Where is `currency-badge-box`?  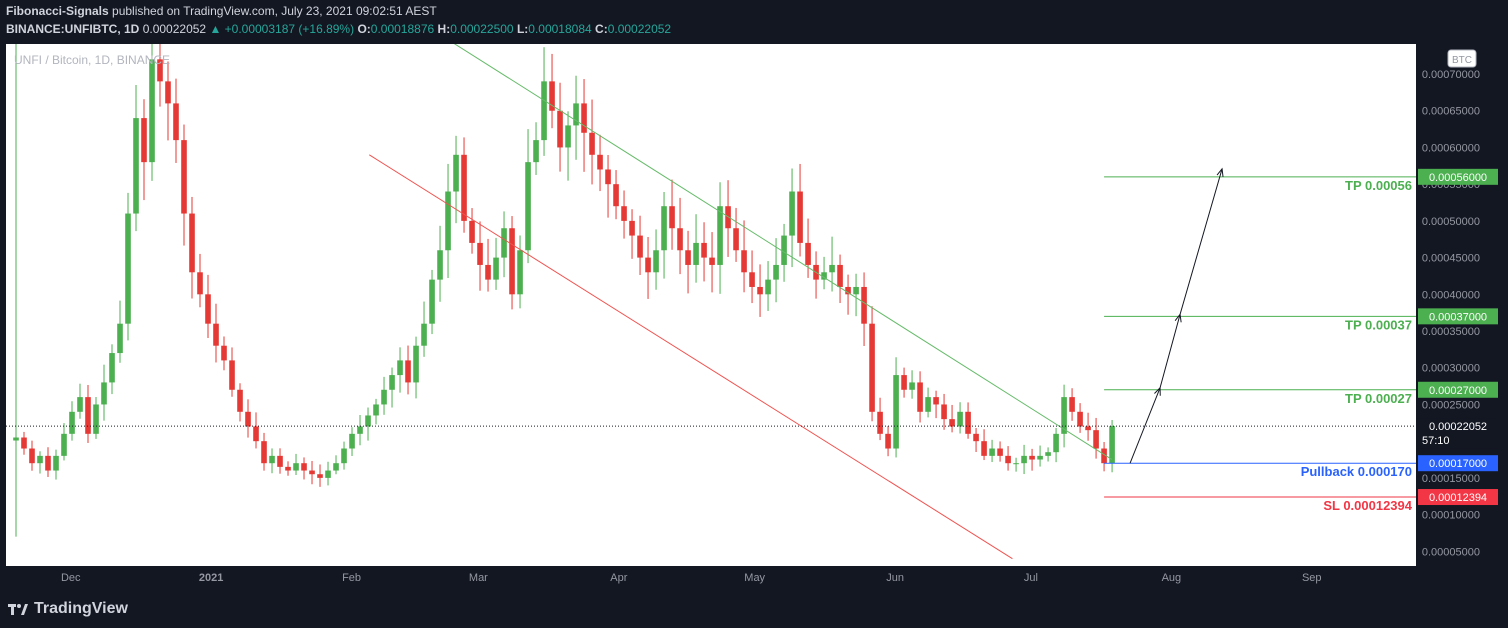
currency-badge-box is located at coordinates (1462, 58).